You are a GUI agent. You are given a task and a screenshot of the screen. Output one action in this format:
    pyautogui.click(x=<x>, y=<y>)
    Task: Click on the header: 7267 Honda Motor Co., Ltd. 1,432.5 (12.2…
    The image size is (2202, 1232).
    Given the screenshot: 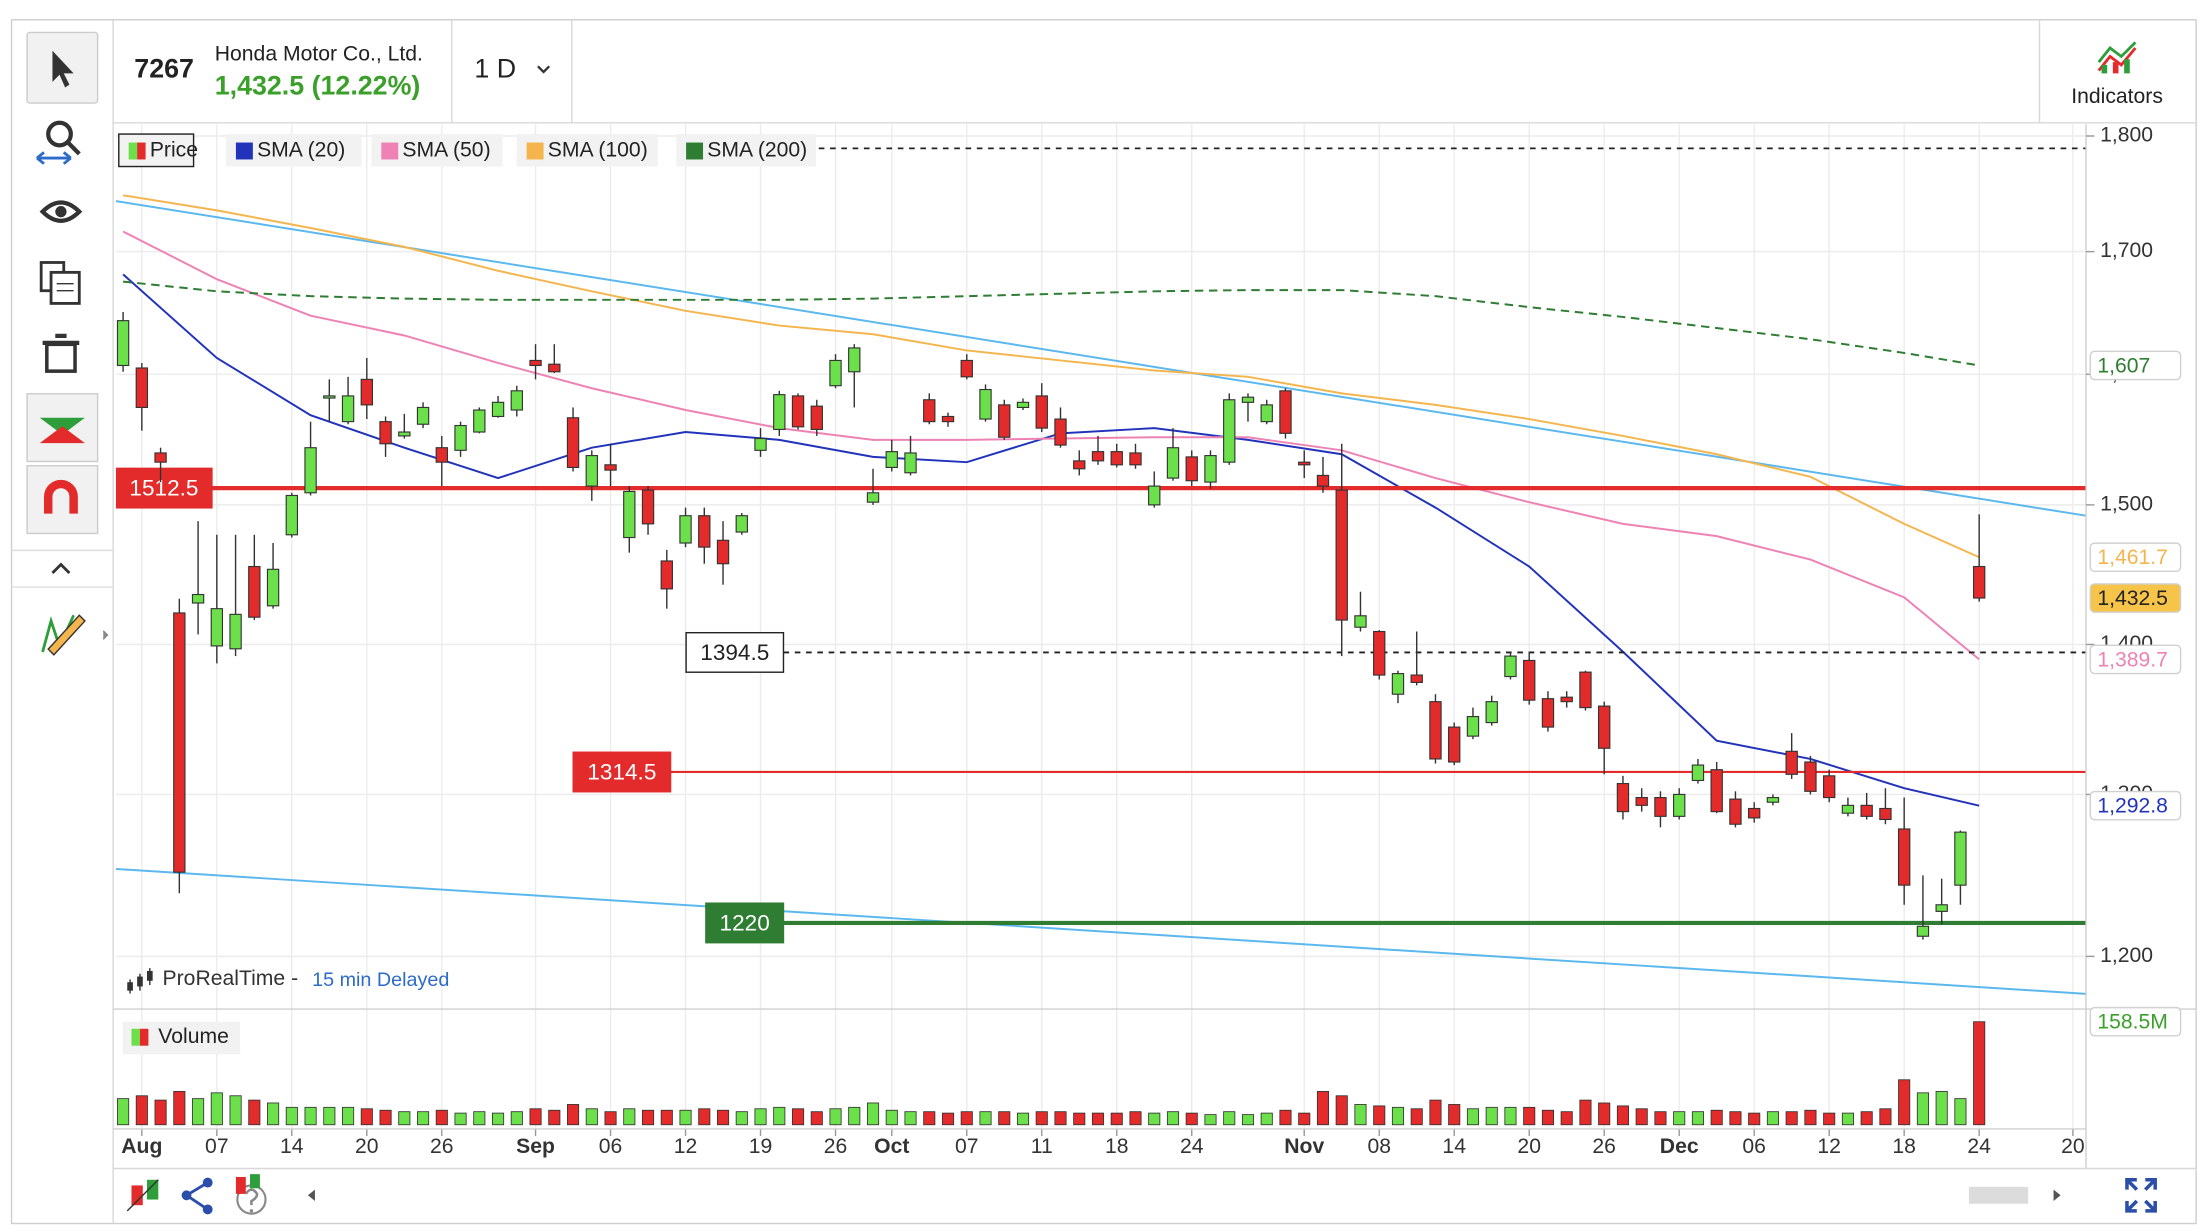 What is the action you would take?
    pyautogui.click(x=1155, y=71)
    